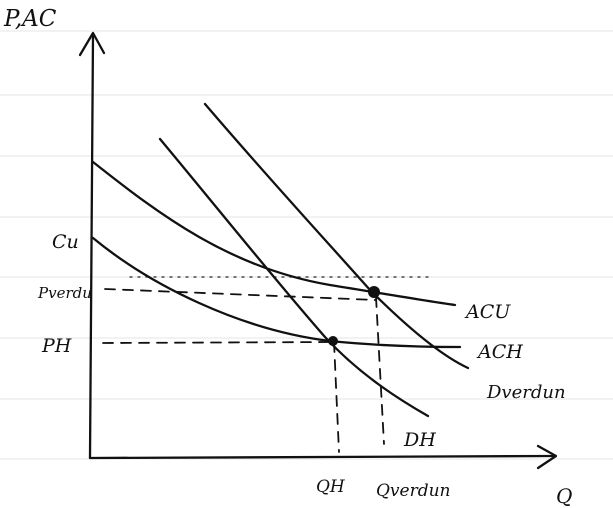  I want to click on ach-curve-label: ACH, so click(499, 352).